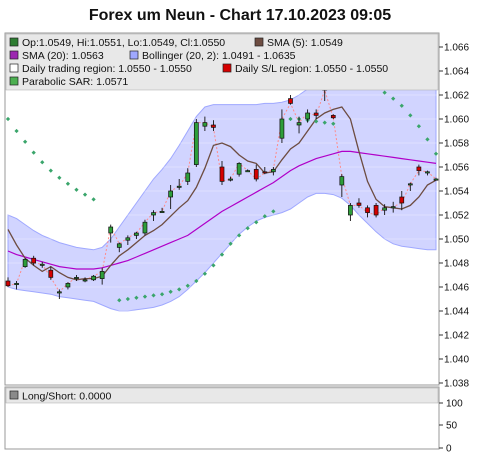 This screenshot has width=480, height=457. Describe the element at coordinates (456, 144) in the screenshot. I see `price-tick-label: 1.058` at that location.